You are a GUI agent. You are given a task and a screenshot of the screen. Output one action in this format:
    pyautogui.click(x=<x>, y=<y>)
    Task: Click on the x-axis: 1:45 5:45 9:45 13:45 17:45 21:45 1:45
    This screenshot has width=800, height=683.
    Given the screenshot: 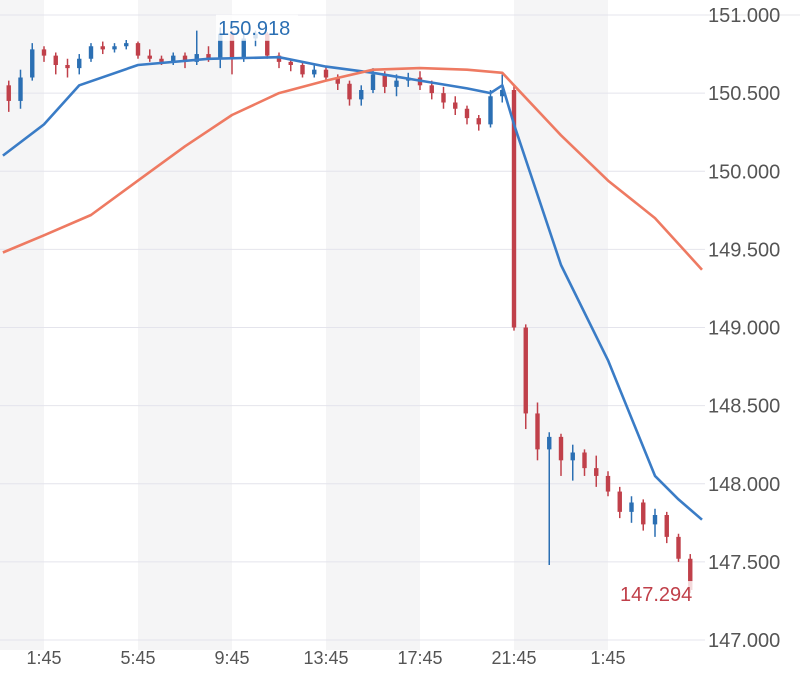 What is the action you would take?
    pyautogui.click(x=325, y=658)
    